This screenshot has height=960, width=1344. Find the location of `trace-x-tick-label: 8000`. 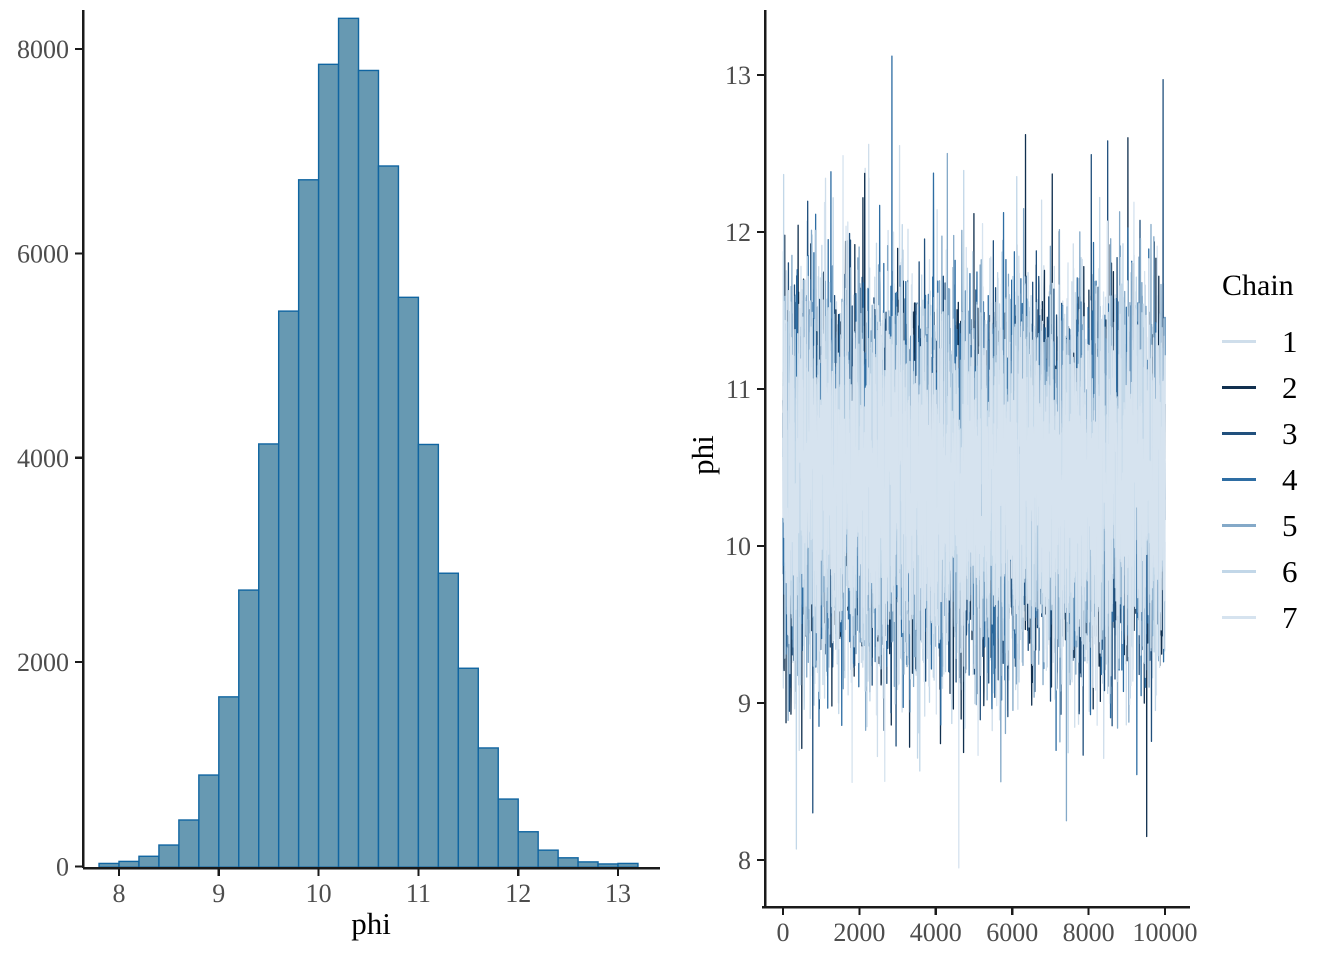

trace-x-tick-label: 8000 is located at coordinates (1089, 932).